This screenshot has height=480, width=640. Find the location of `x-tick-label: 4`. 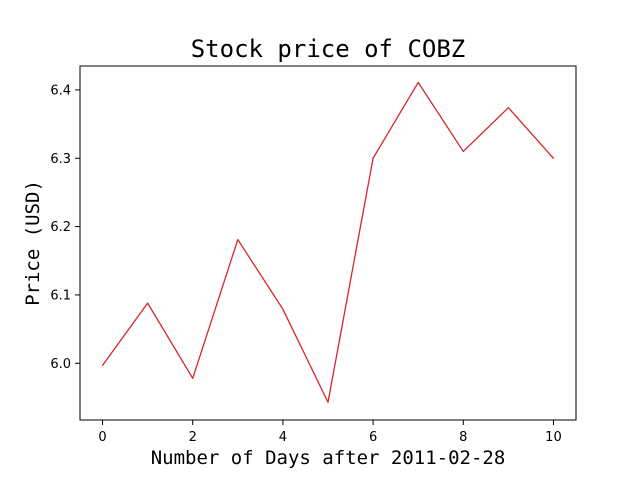

x-tick-label: 4 is located at coordinates (283, 437).